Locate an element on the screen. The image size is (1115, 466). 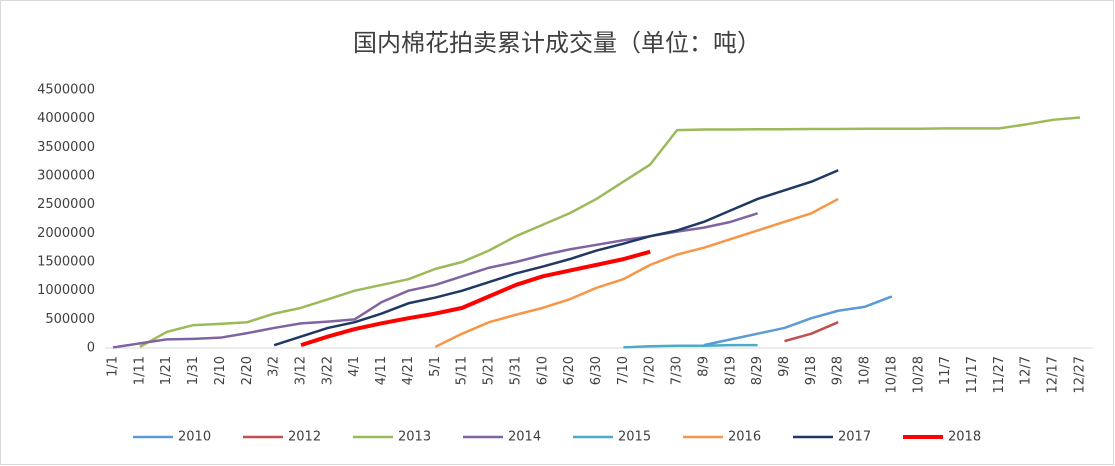
x-tick-label: 1/21 is located at coordinates (166, 370).